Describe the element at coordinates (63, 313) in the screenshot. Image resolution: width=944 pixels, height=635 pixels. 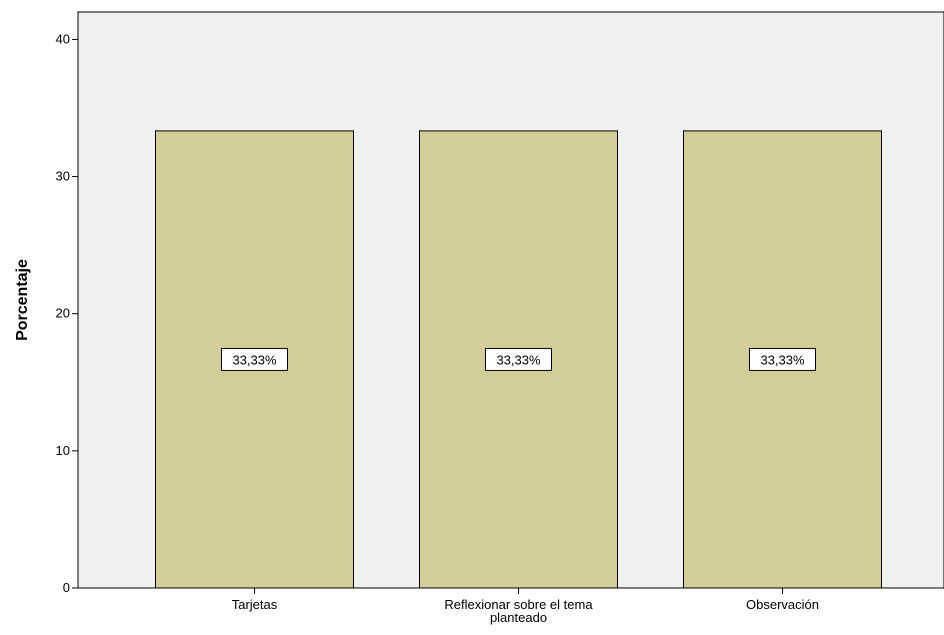
I see `y-tick-label: 20` at that location.